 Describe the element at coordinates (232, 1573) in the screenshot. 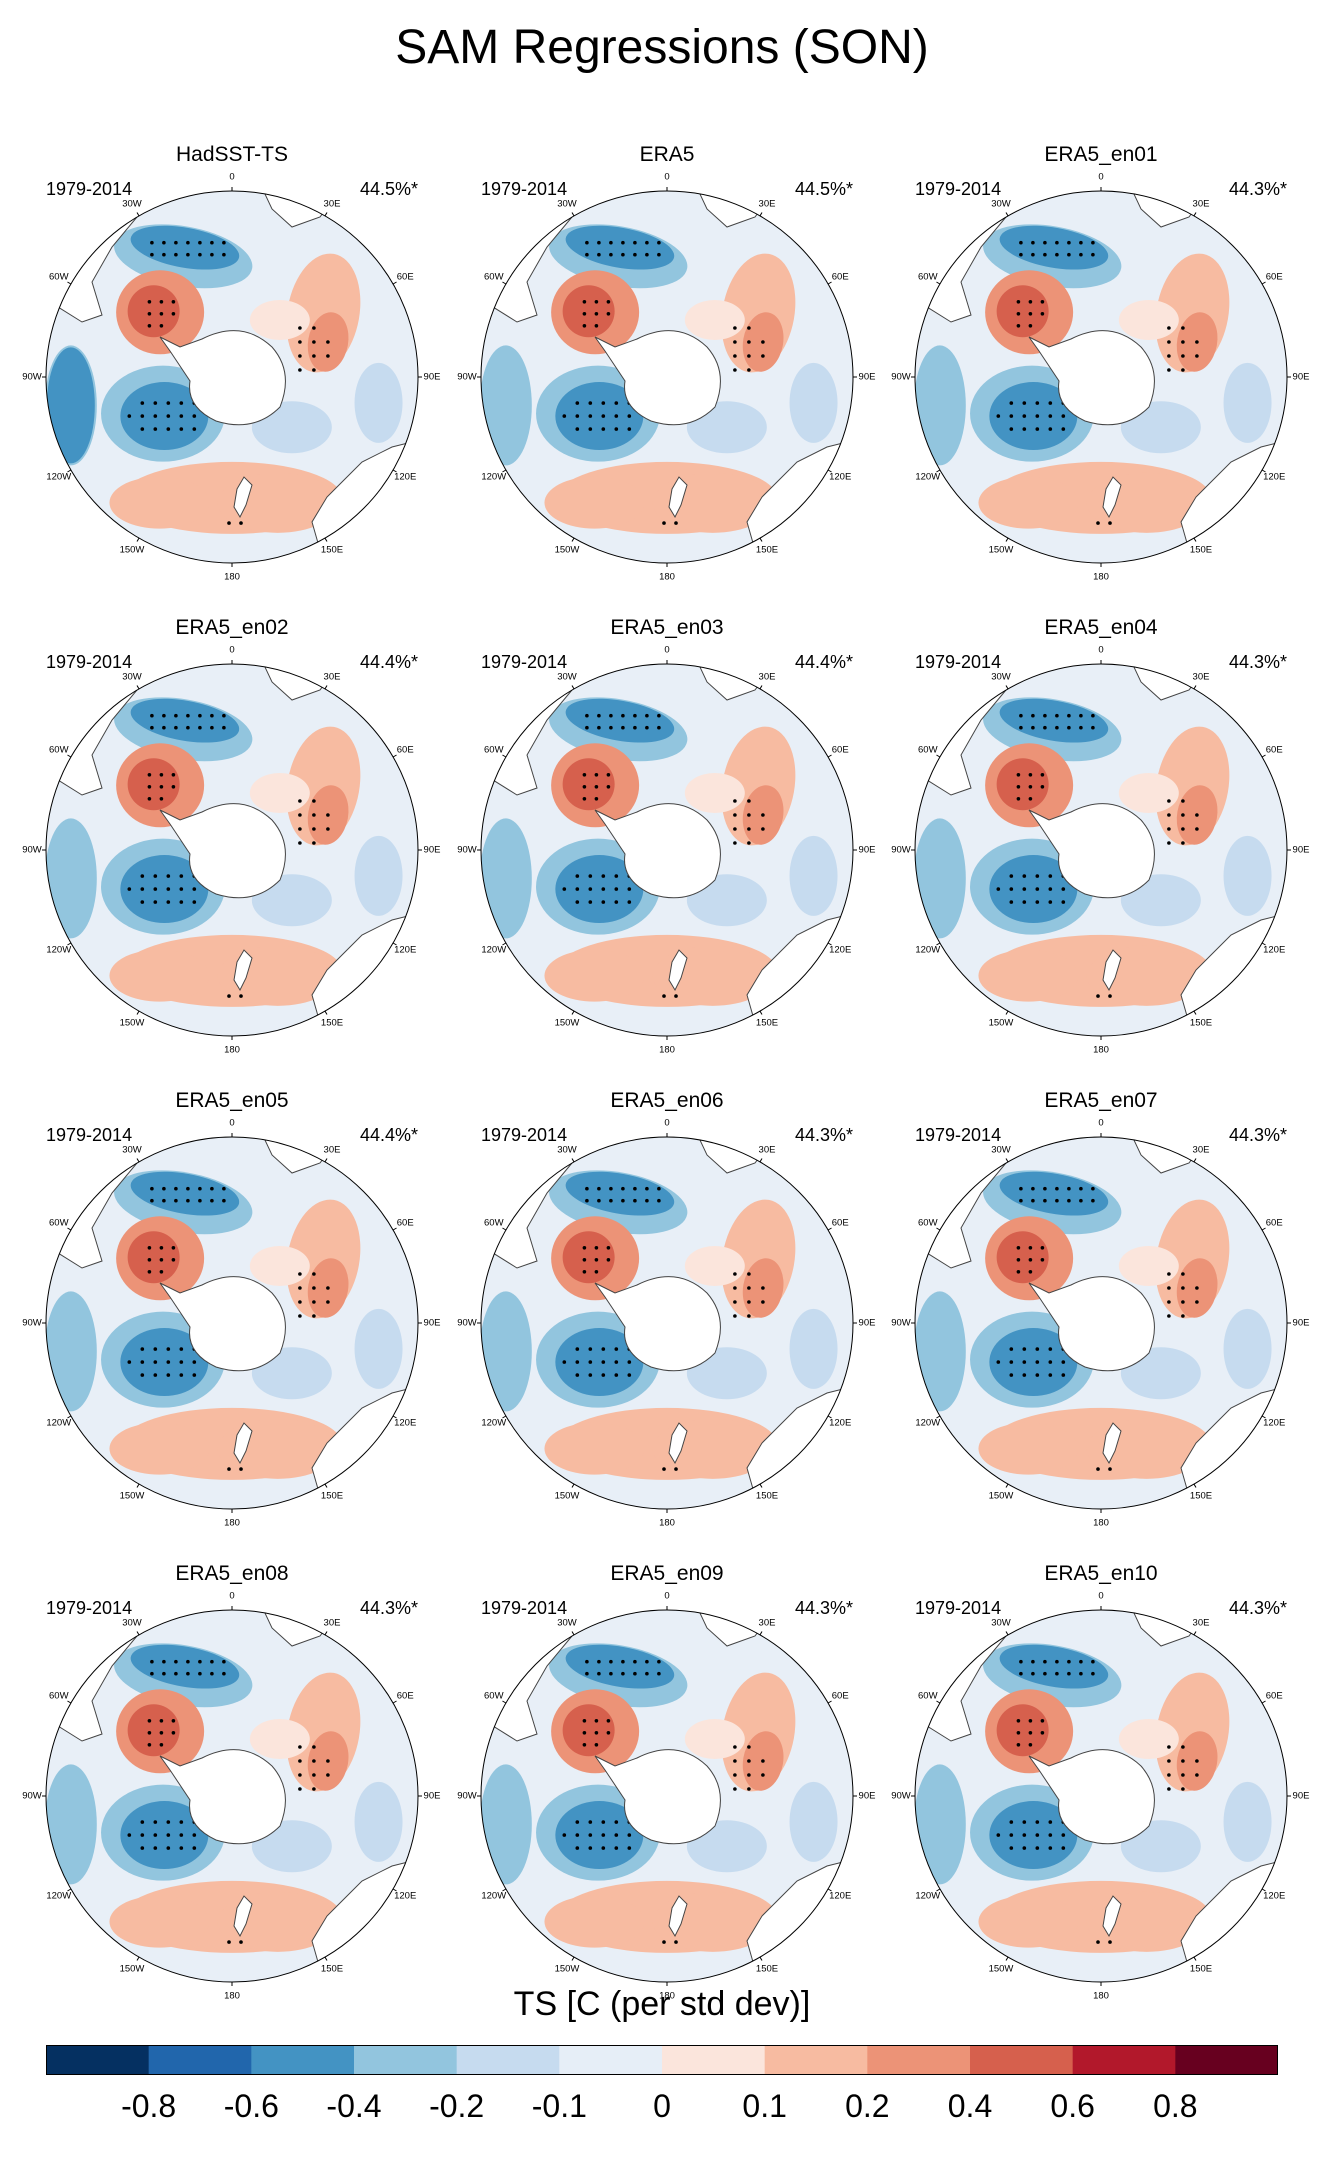

I see `panel-title: ERA5_en08` at that location.